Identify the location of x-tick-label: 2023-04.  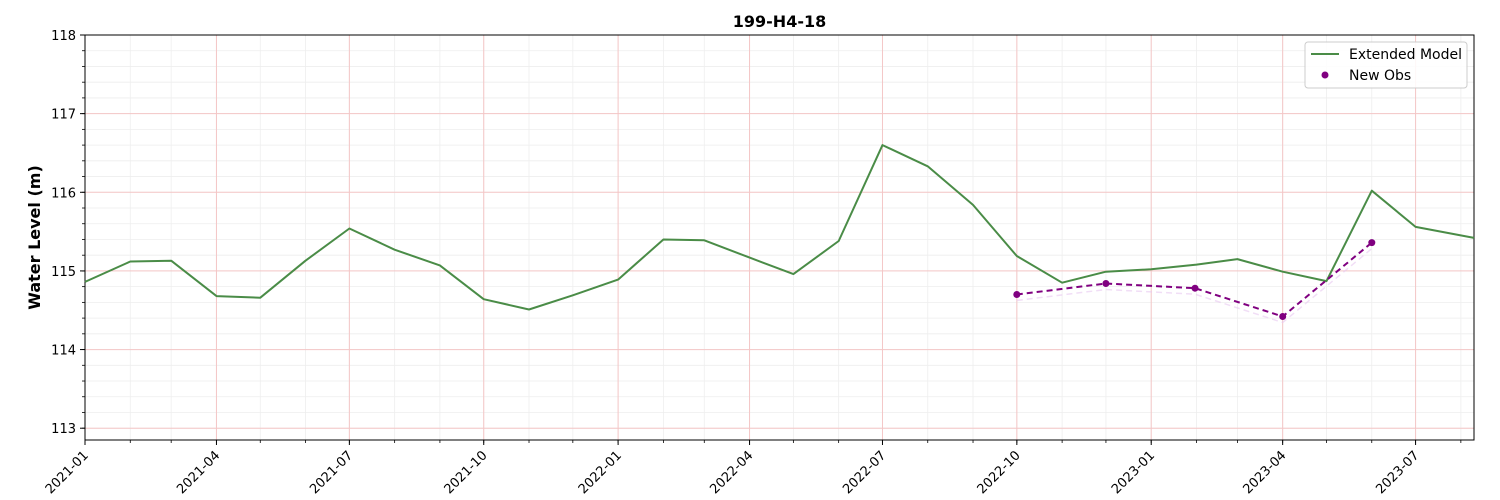
(1264, 472).